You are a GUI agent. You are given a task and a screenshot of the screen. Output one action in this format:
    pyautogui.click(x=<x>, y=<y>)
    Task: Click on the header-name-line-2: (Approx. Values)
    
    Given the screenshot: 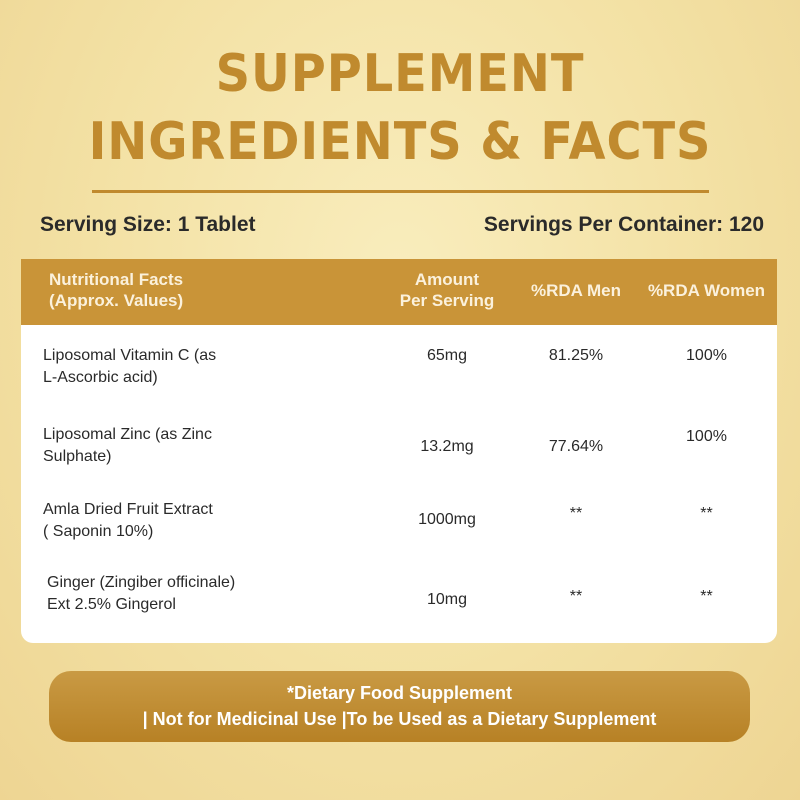 What is the action you would take?
    pyautogui.click(x=116, y=300)
    